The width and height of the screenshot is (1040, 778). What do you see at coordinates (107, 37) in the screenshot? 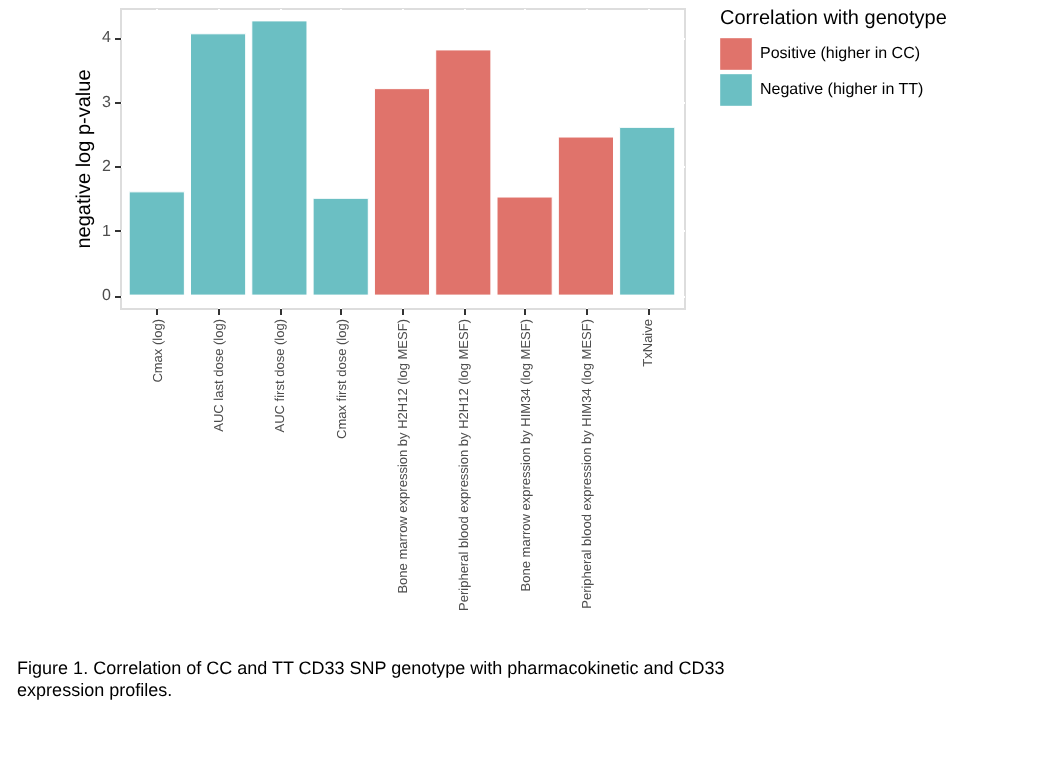
I see `y-tick-label: 4` at bounding box center [107, 37].